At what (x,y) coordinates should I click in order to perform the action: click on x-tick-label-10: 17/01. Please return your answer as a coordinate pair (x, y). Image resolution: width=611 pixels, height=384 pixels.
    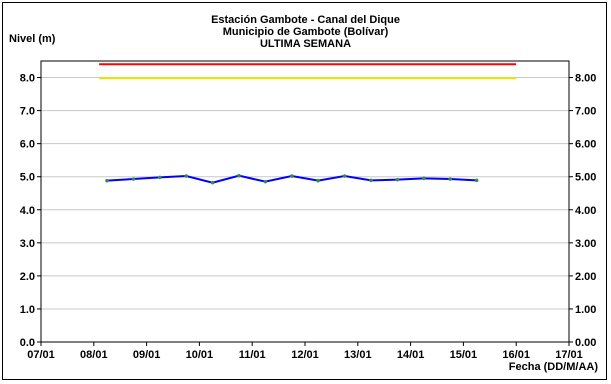
    Looking at the image, I should click on (569, 355).